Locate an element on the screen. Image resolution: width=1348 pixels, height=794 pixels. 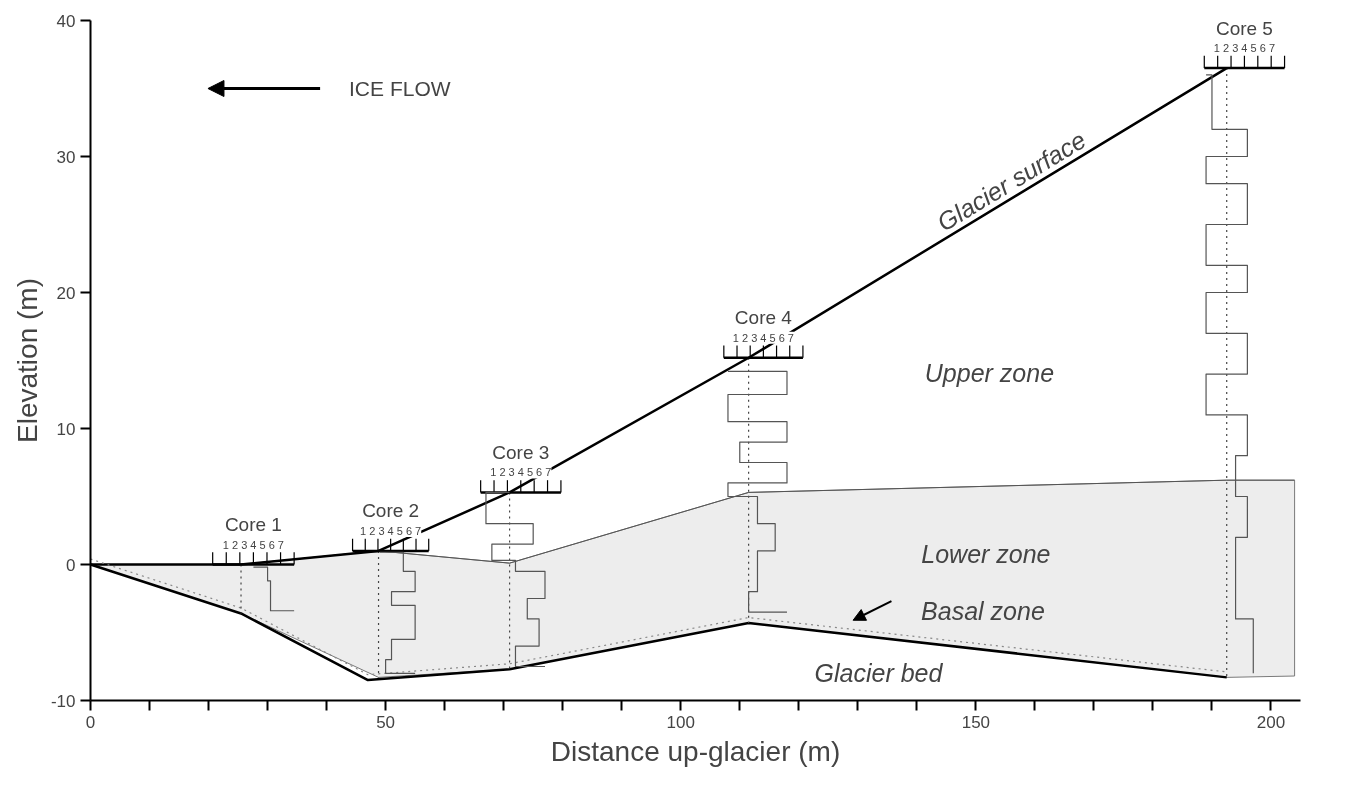
y-tick-label: -10 is located at coordinates (63, 701).